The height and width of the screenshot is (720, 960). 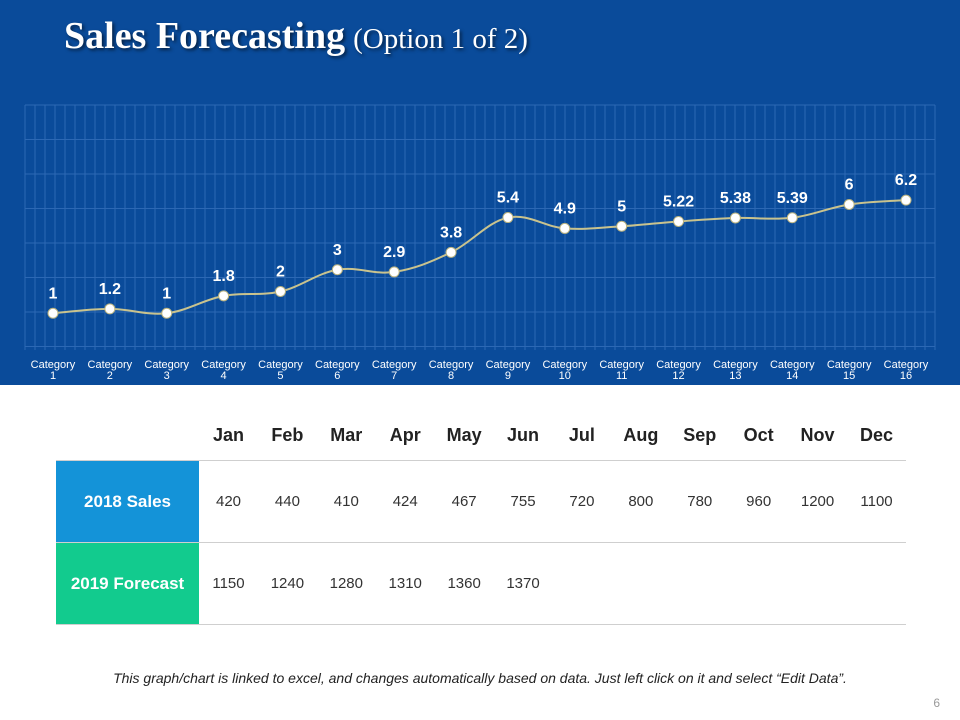 I want to click on month-header: Dec, so click(x=876, y=435).